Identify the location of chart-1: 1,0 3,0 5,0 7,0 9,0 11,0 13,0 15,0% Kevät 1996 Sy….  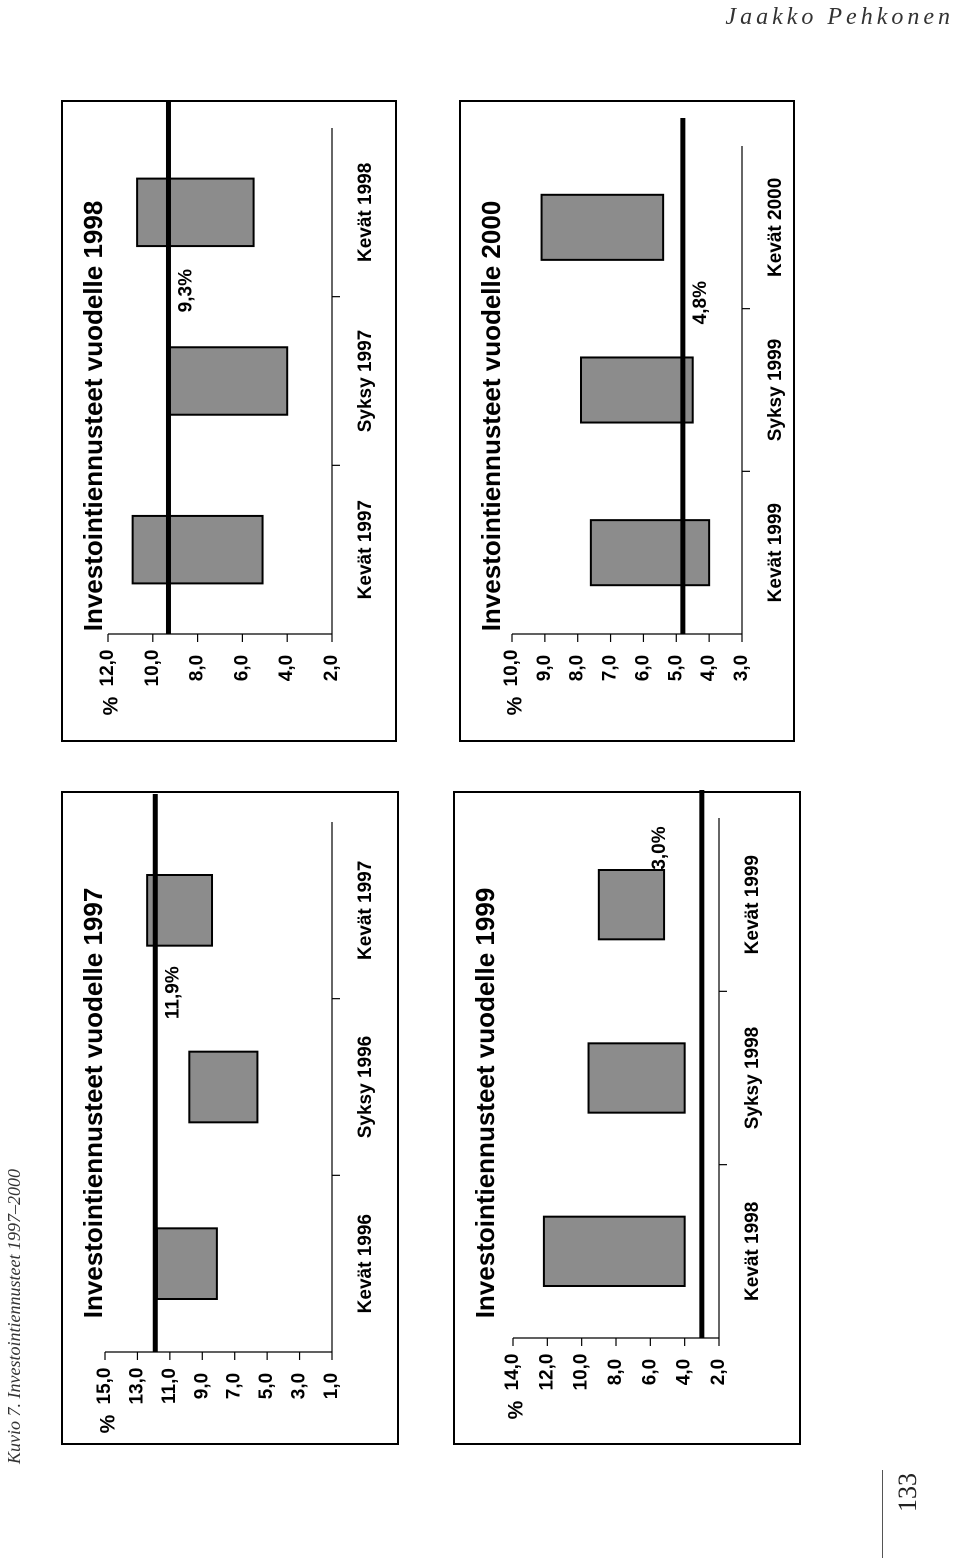
(230, 1118).